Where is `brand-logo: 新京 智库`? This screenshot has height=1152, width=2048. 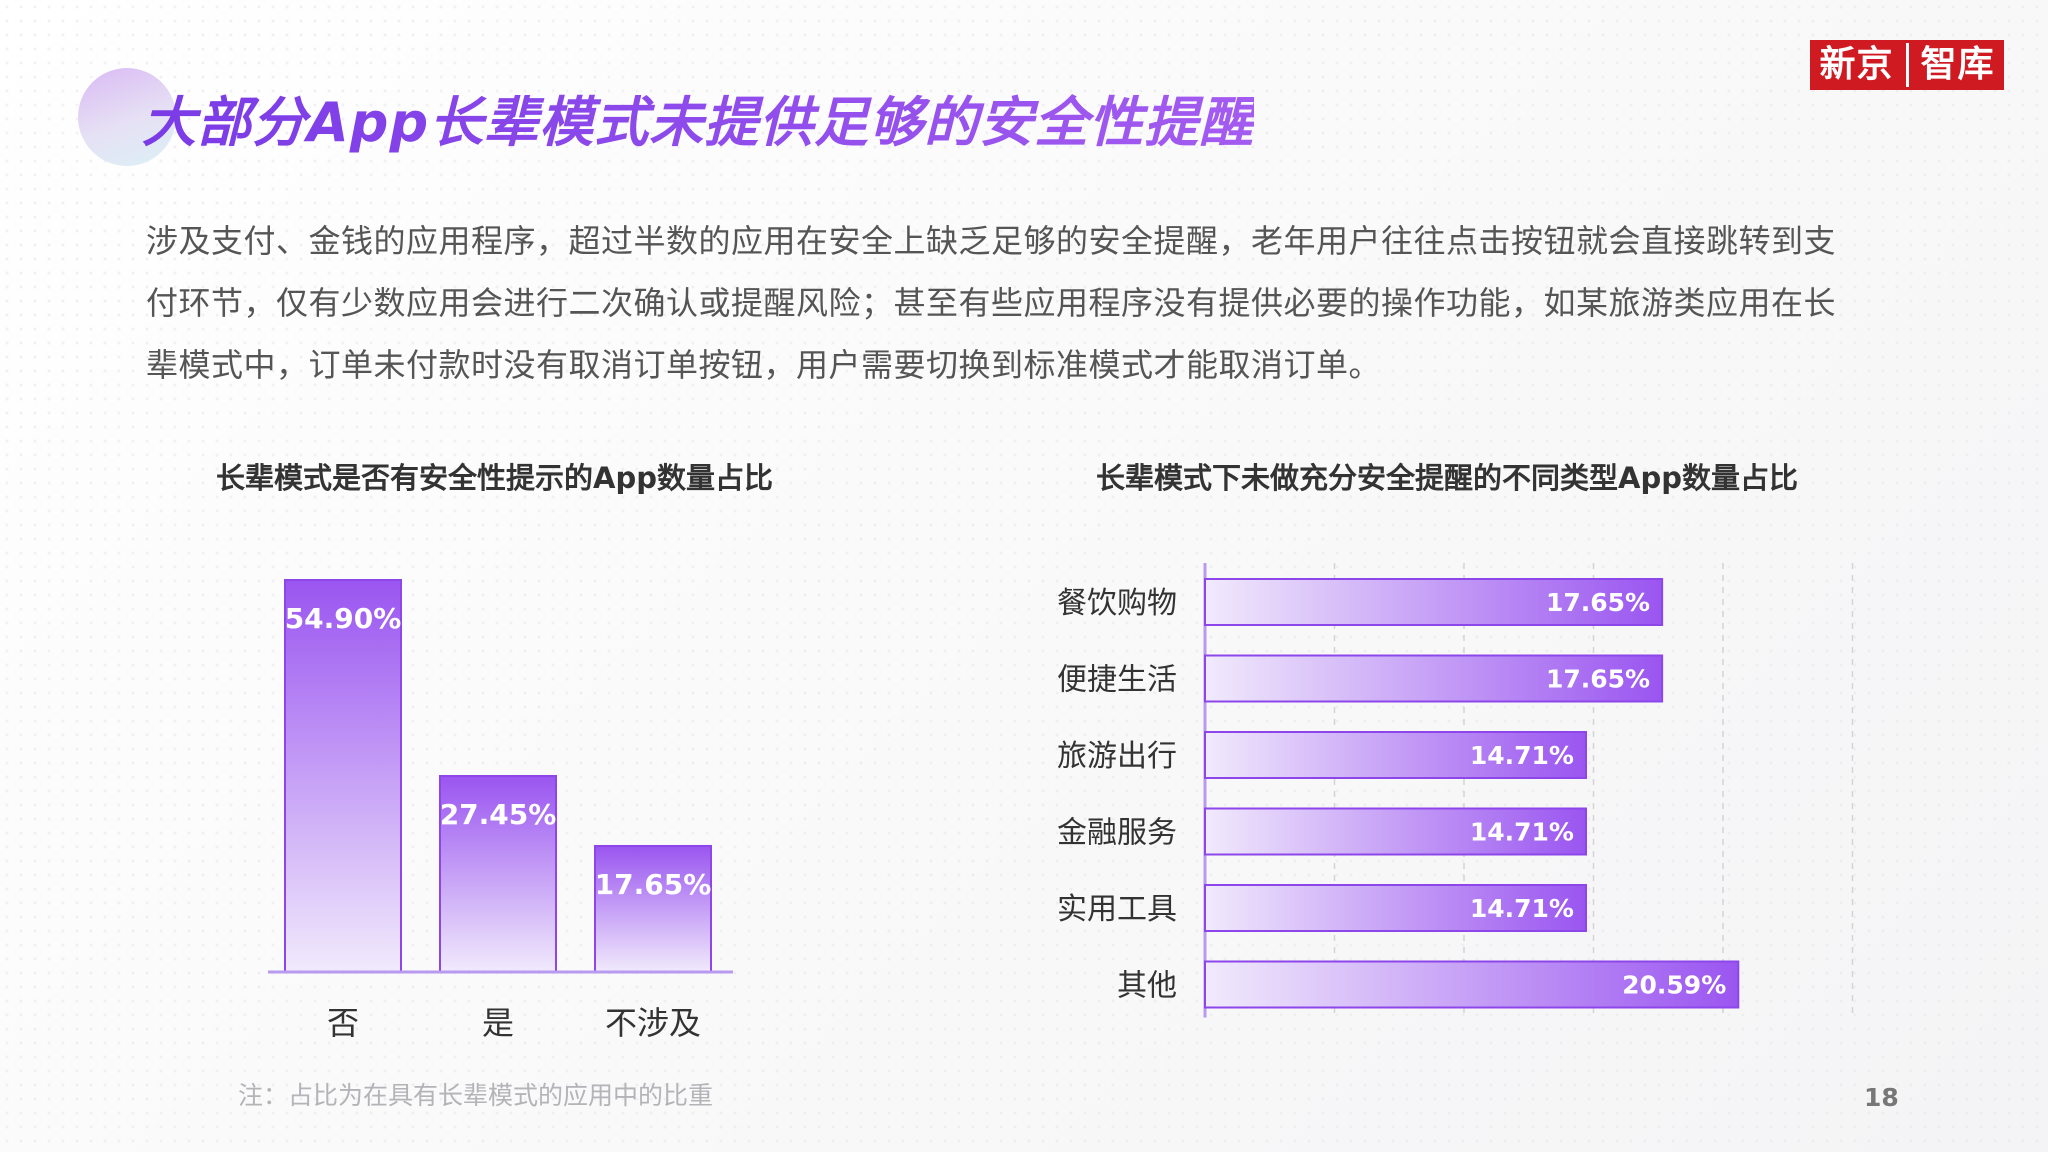
brand-logo: 新京 智库 is located at coordinates (1907, 65).